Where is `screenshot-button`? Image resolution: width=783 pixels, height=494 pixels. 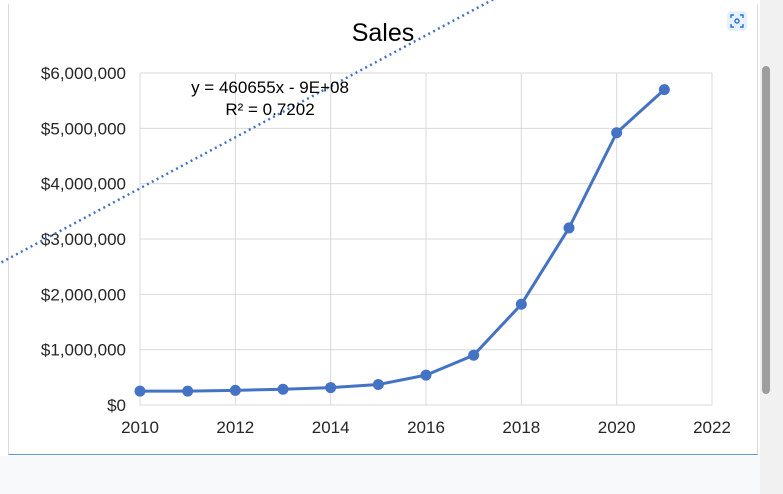 screenshot-button is located at coordinates (737, 21).